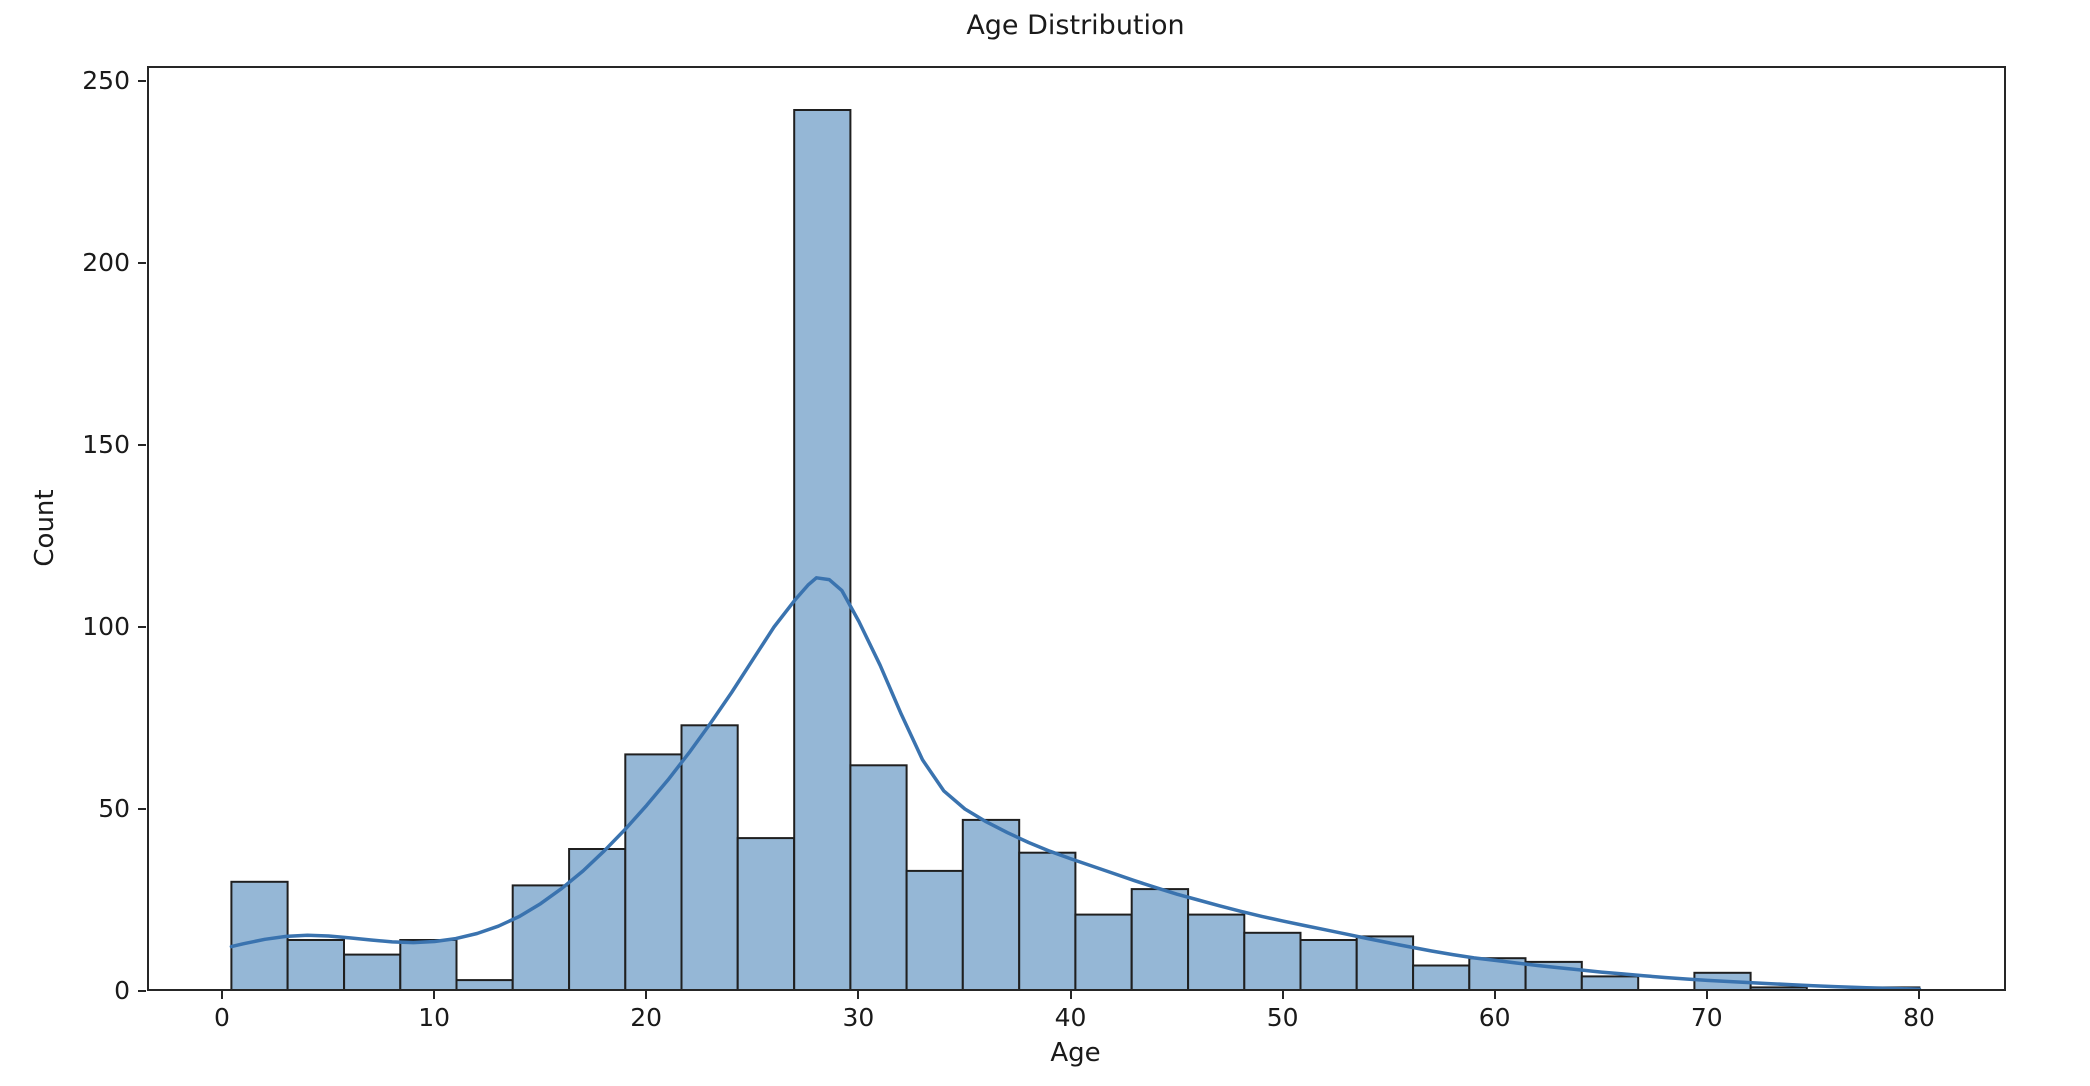 This screenshot has height=1086, width=2090. Describe the element at coordinates (1075, 25) in the screenshot. I see `chart-title: Age Distribution` at that location.